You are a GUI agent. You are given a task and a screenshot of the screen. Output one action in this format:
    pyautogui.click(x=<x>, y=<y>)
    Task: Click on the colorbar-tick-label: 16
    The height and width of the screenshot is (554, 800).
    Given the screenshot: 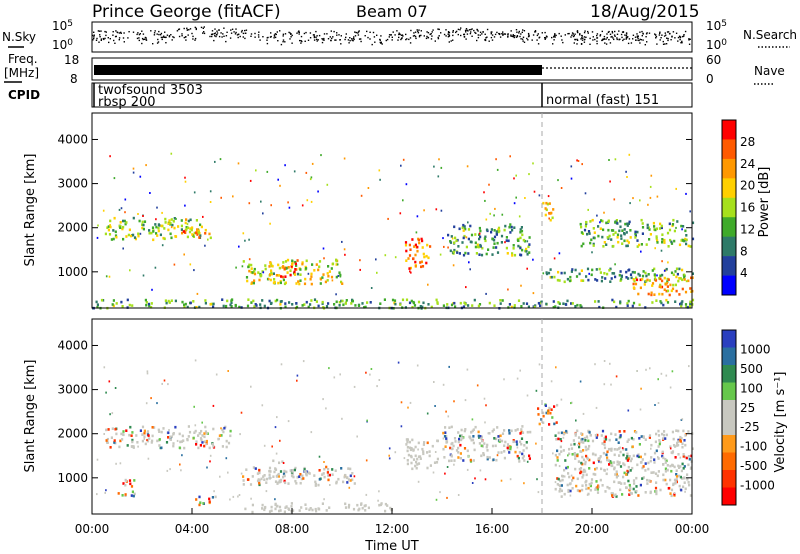 What is the action you would take?
    pyautogui.click(x=747, y=208)
    